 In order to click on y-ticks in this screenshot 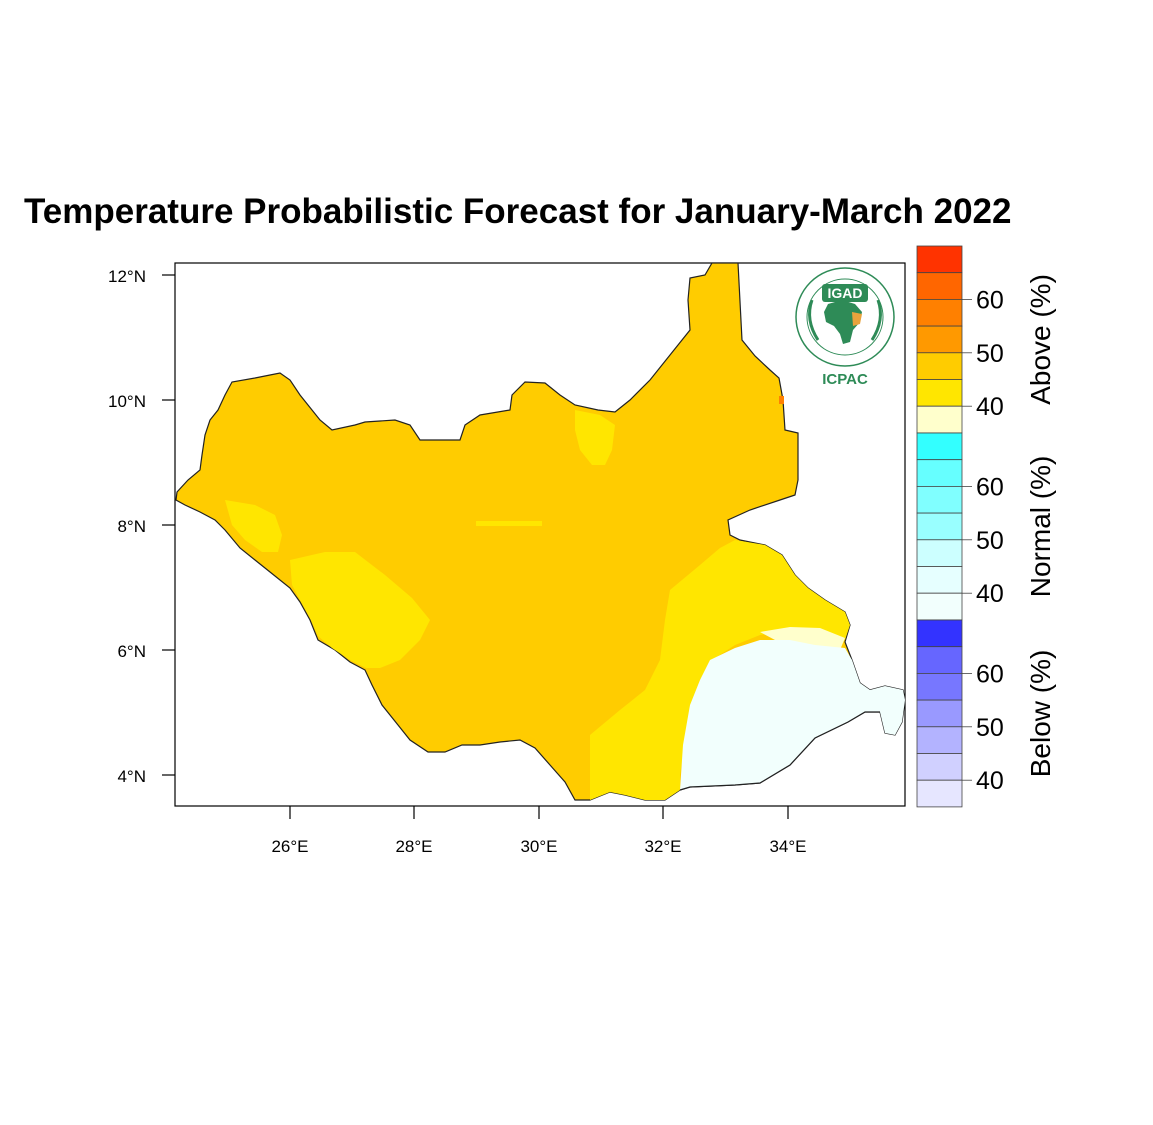, I will do `click(168, 525)`.